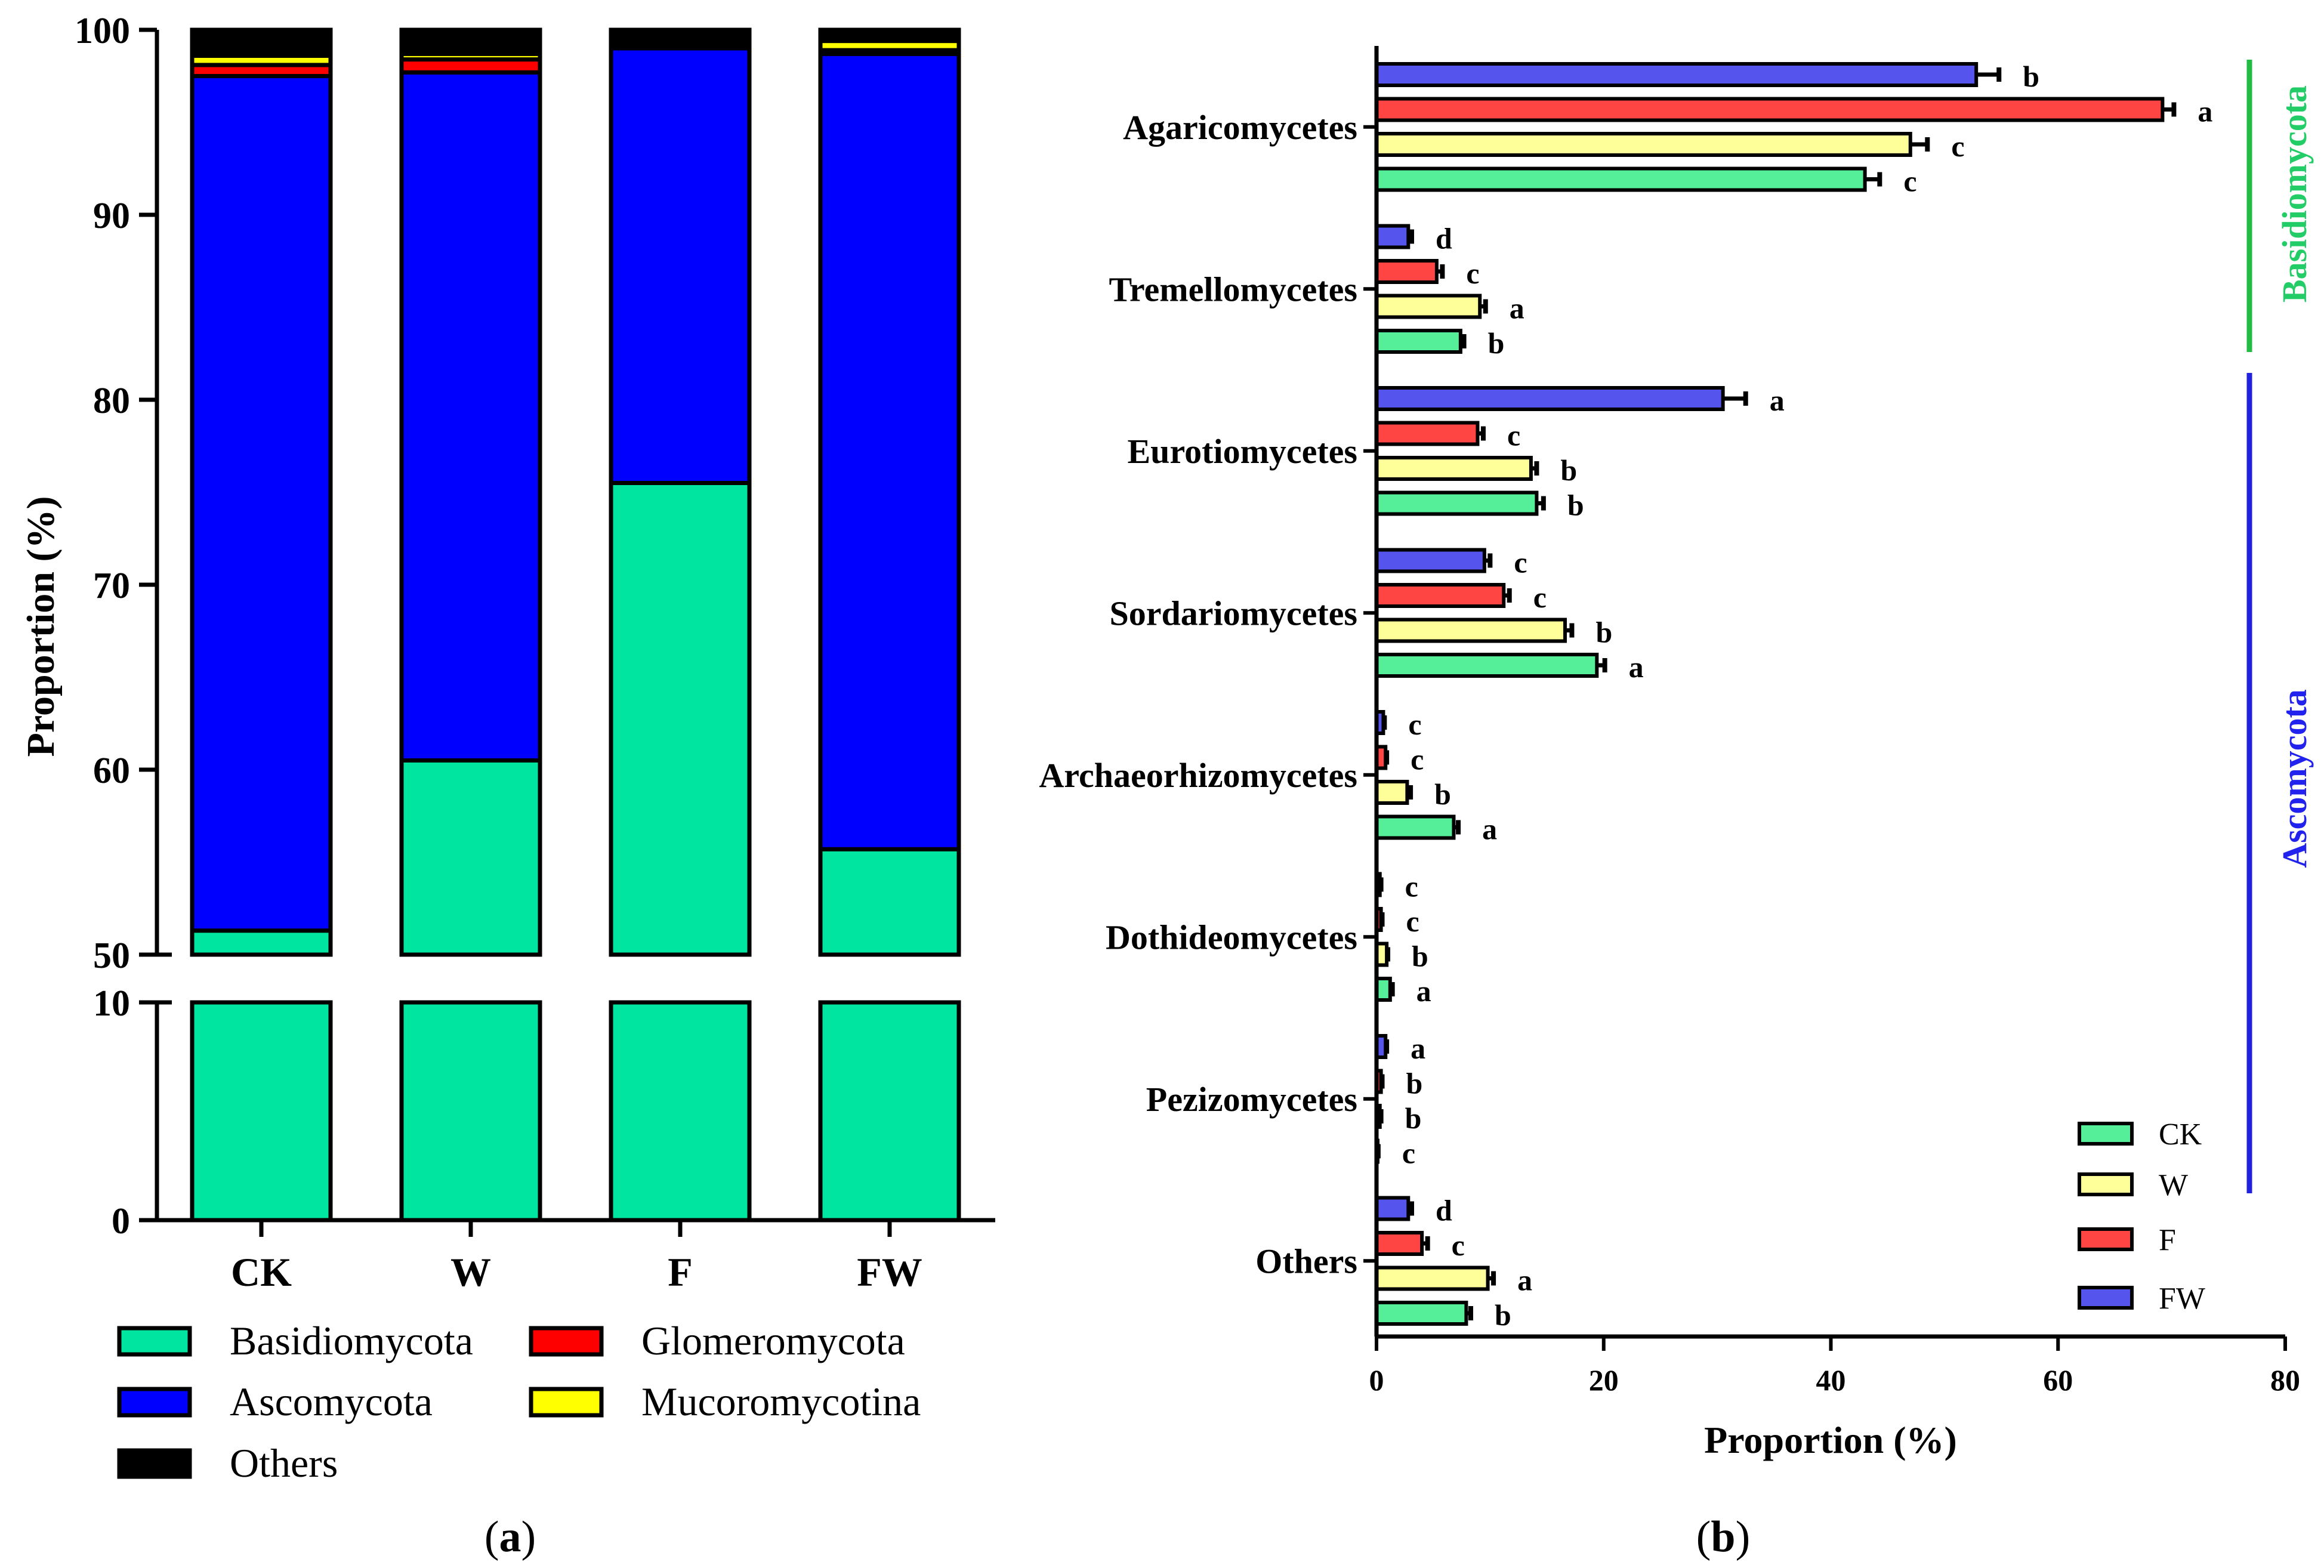 The height and width of the screenshot is (1568, 2324). Describe the element at coordinates (1243, 451) in the screenshot. I see `category-label-eurotiomycetes: Eurotiomycetes` at that location.